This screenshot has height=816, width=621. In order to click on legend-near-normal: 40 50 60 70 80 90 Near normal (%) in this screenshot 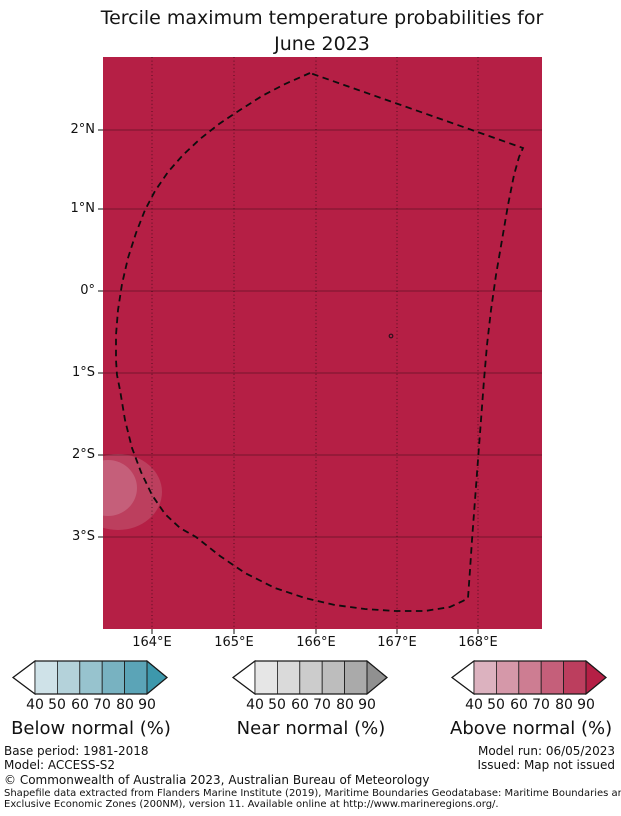, I will do `click(311, 702)`.